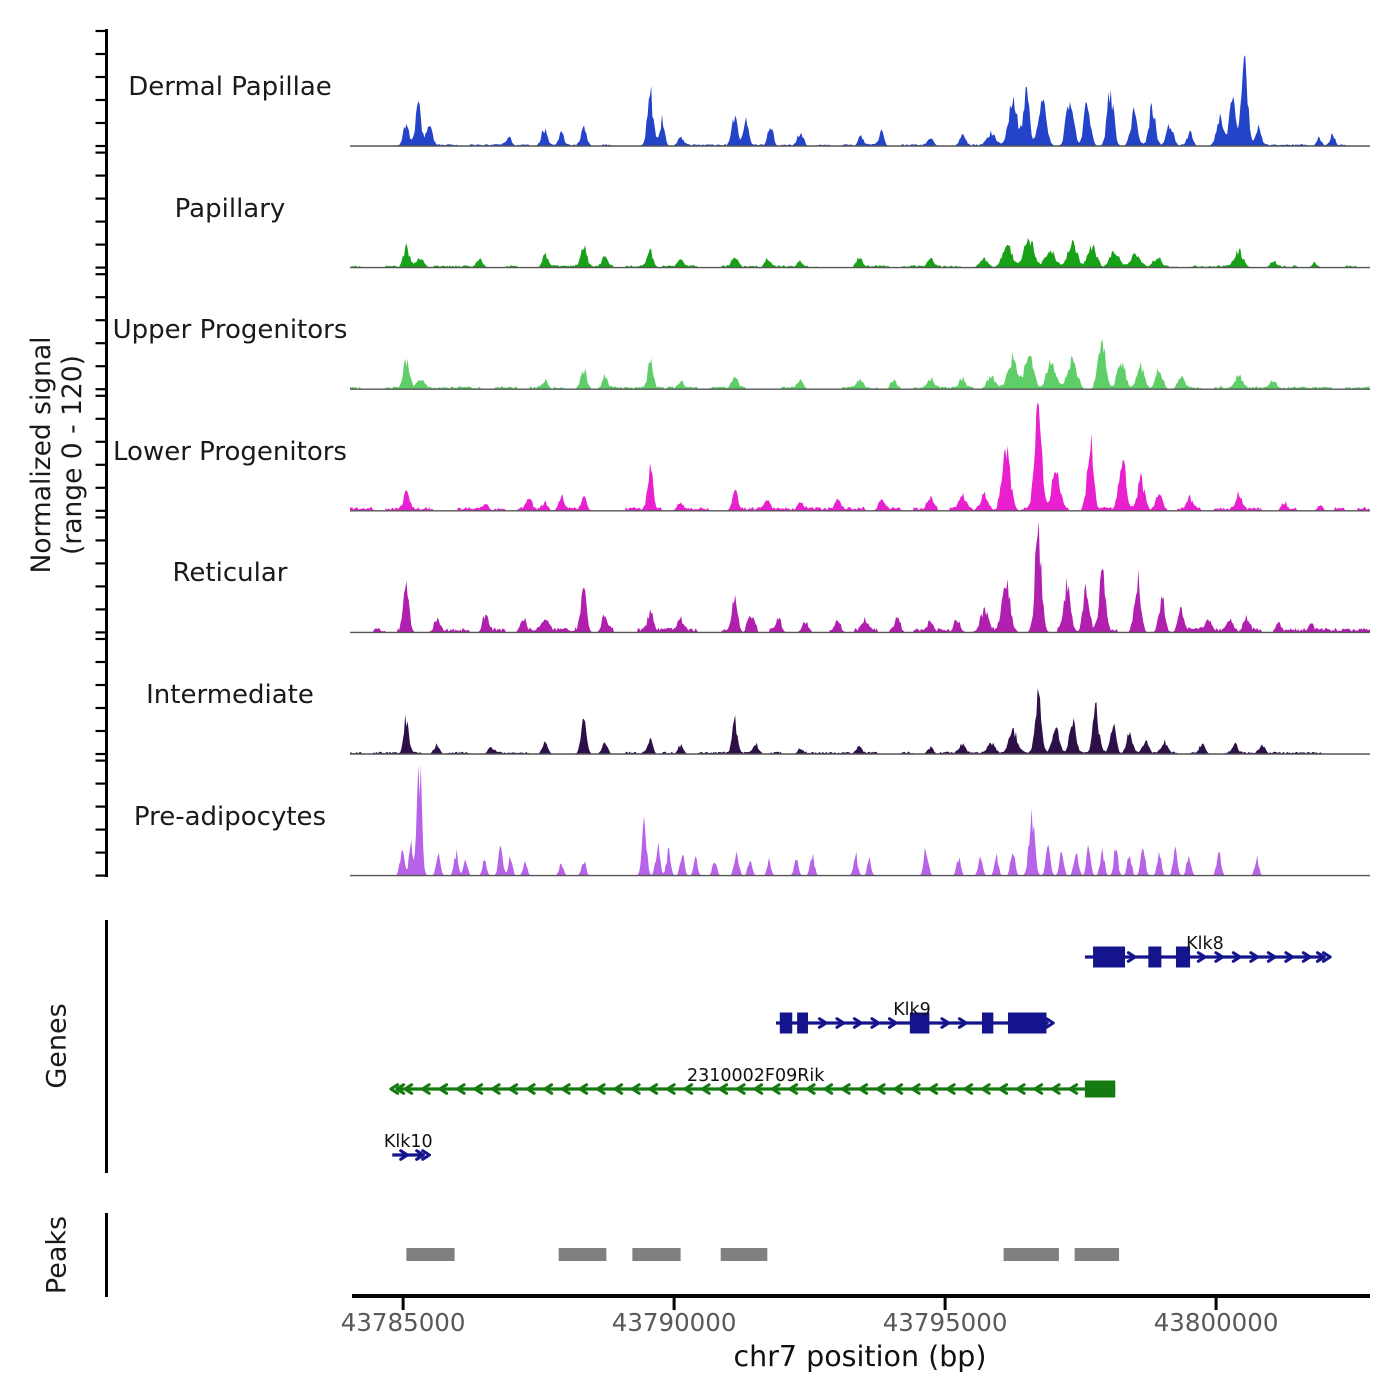 The height and width of the screenshot is (1400, 1400). Describe the element at coordinates (57, 1255) in the screenshot. I see `peaks-section-label: Peaks` at that location.